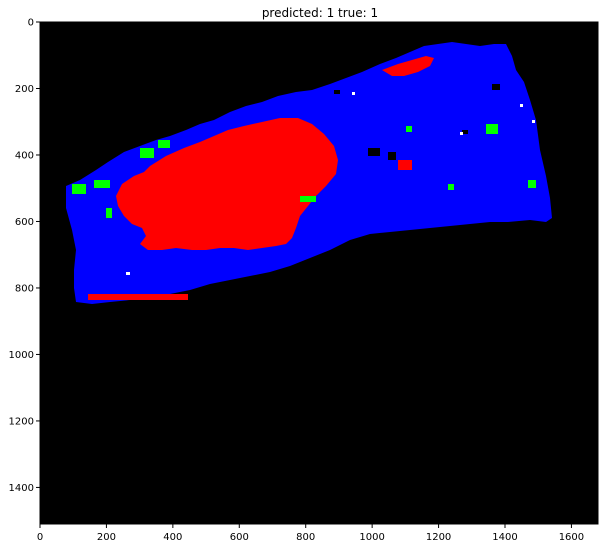 The image size is (604, 549). I want to click on y-tick-label: 600, so click(24, 222).